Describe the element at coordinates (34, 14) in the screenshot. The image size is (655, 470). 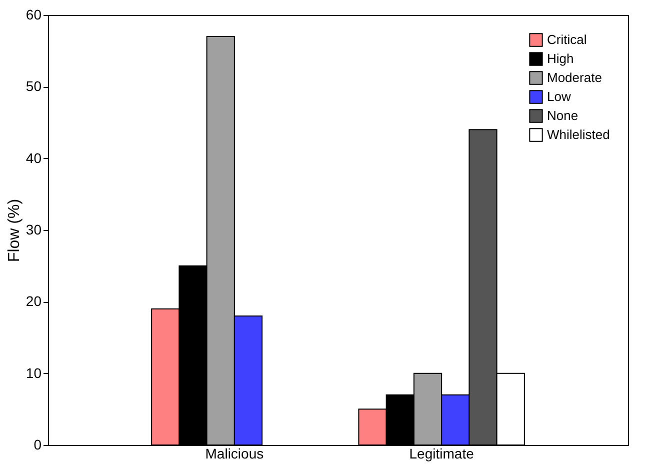
I see `y-tick-label: 60` at that location.